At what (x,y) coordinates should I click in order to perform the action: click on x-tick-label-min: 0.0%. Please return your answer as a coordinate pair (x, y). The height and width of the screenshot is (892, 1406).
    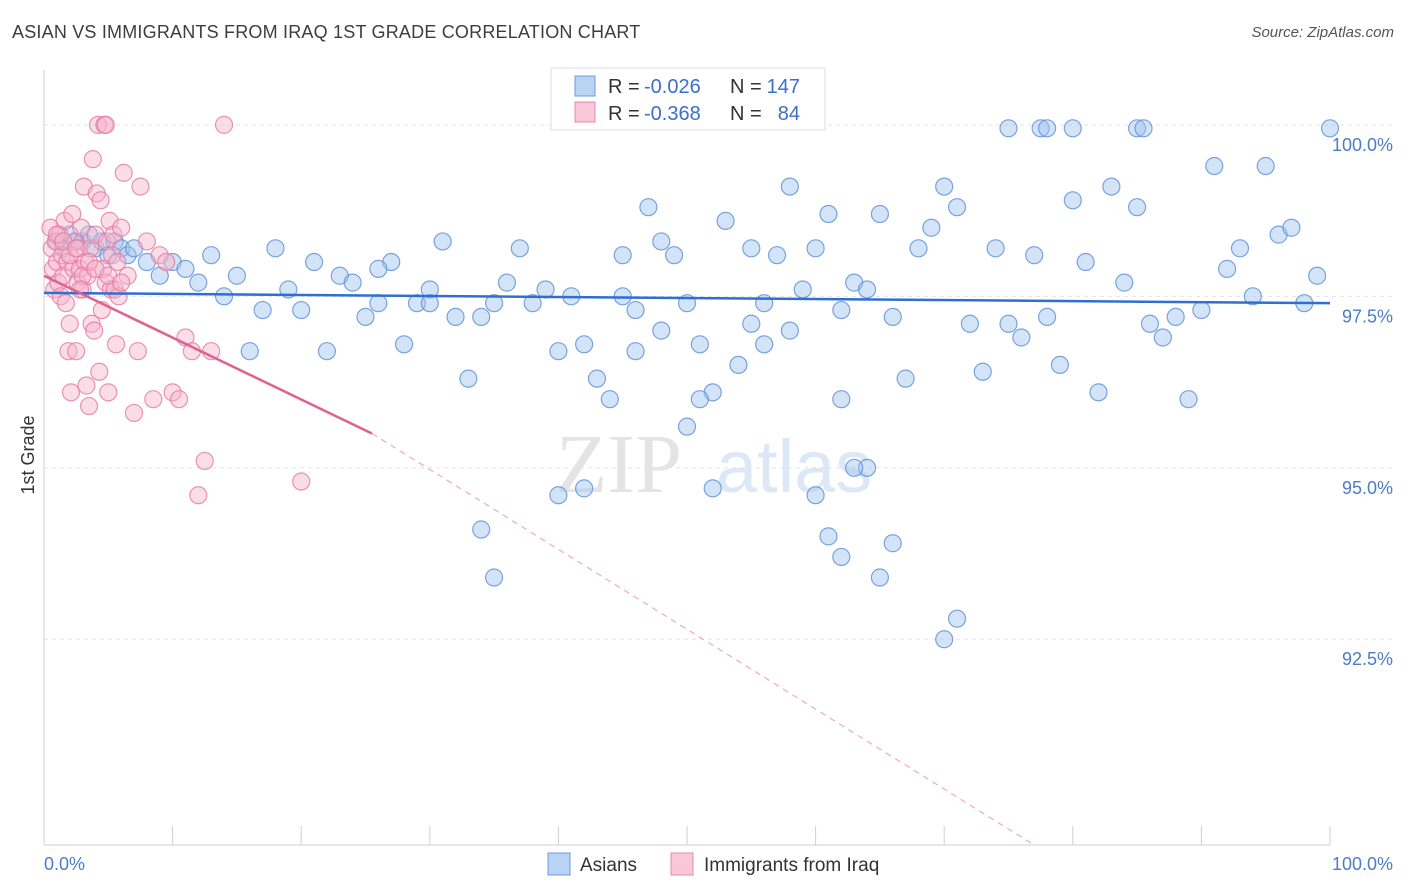
    Looking at the image, I should click on (64, 864).